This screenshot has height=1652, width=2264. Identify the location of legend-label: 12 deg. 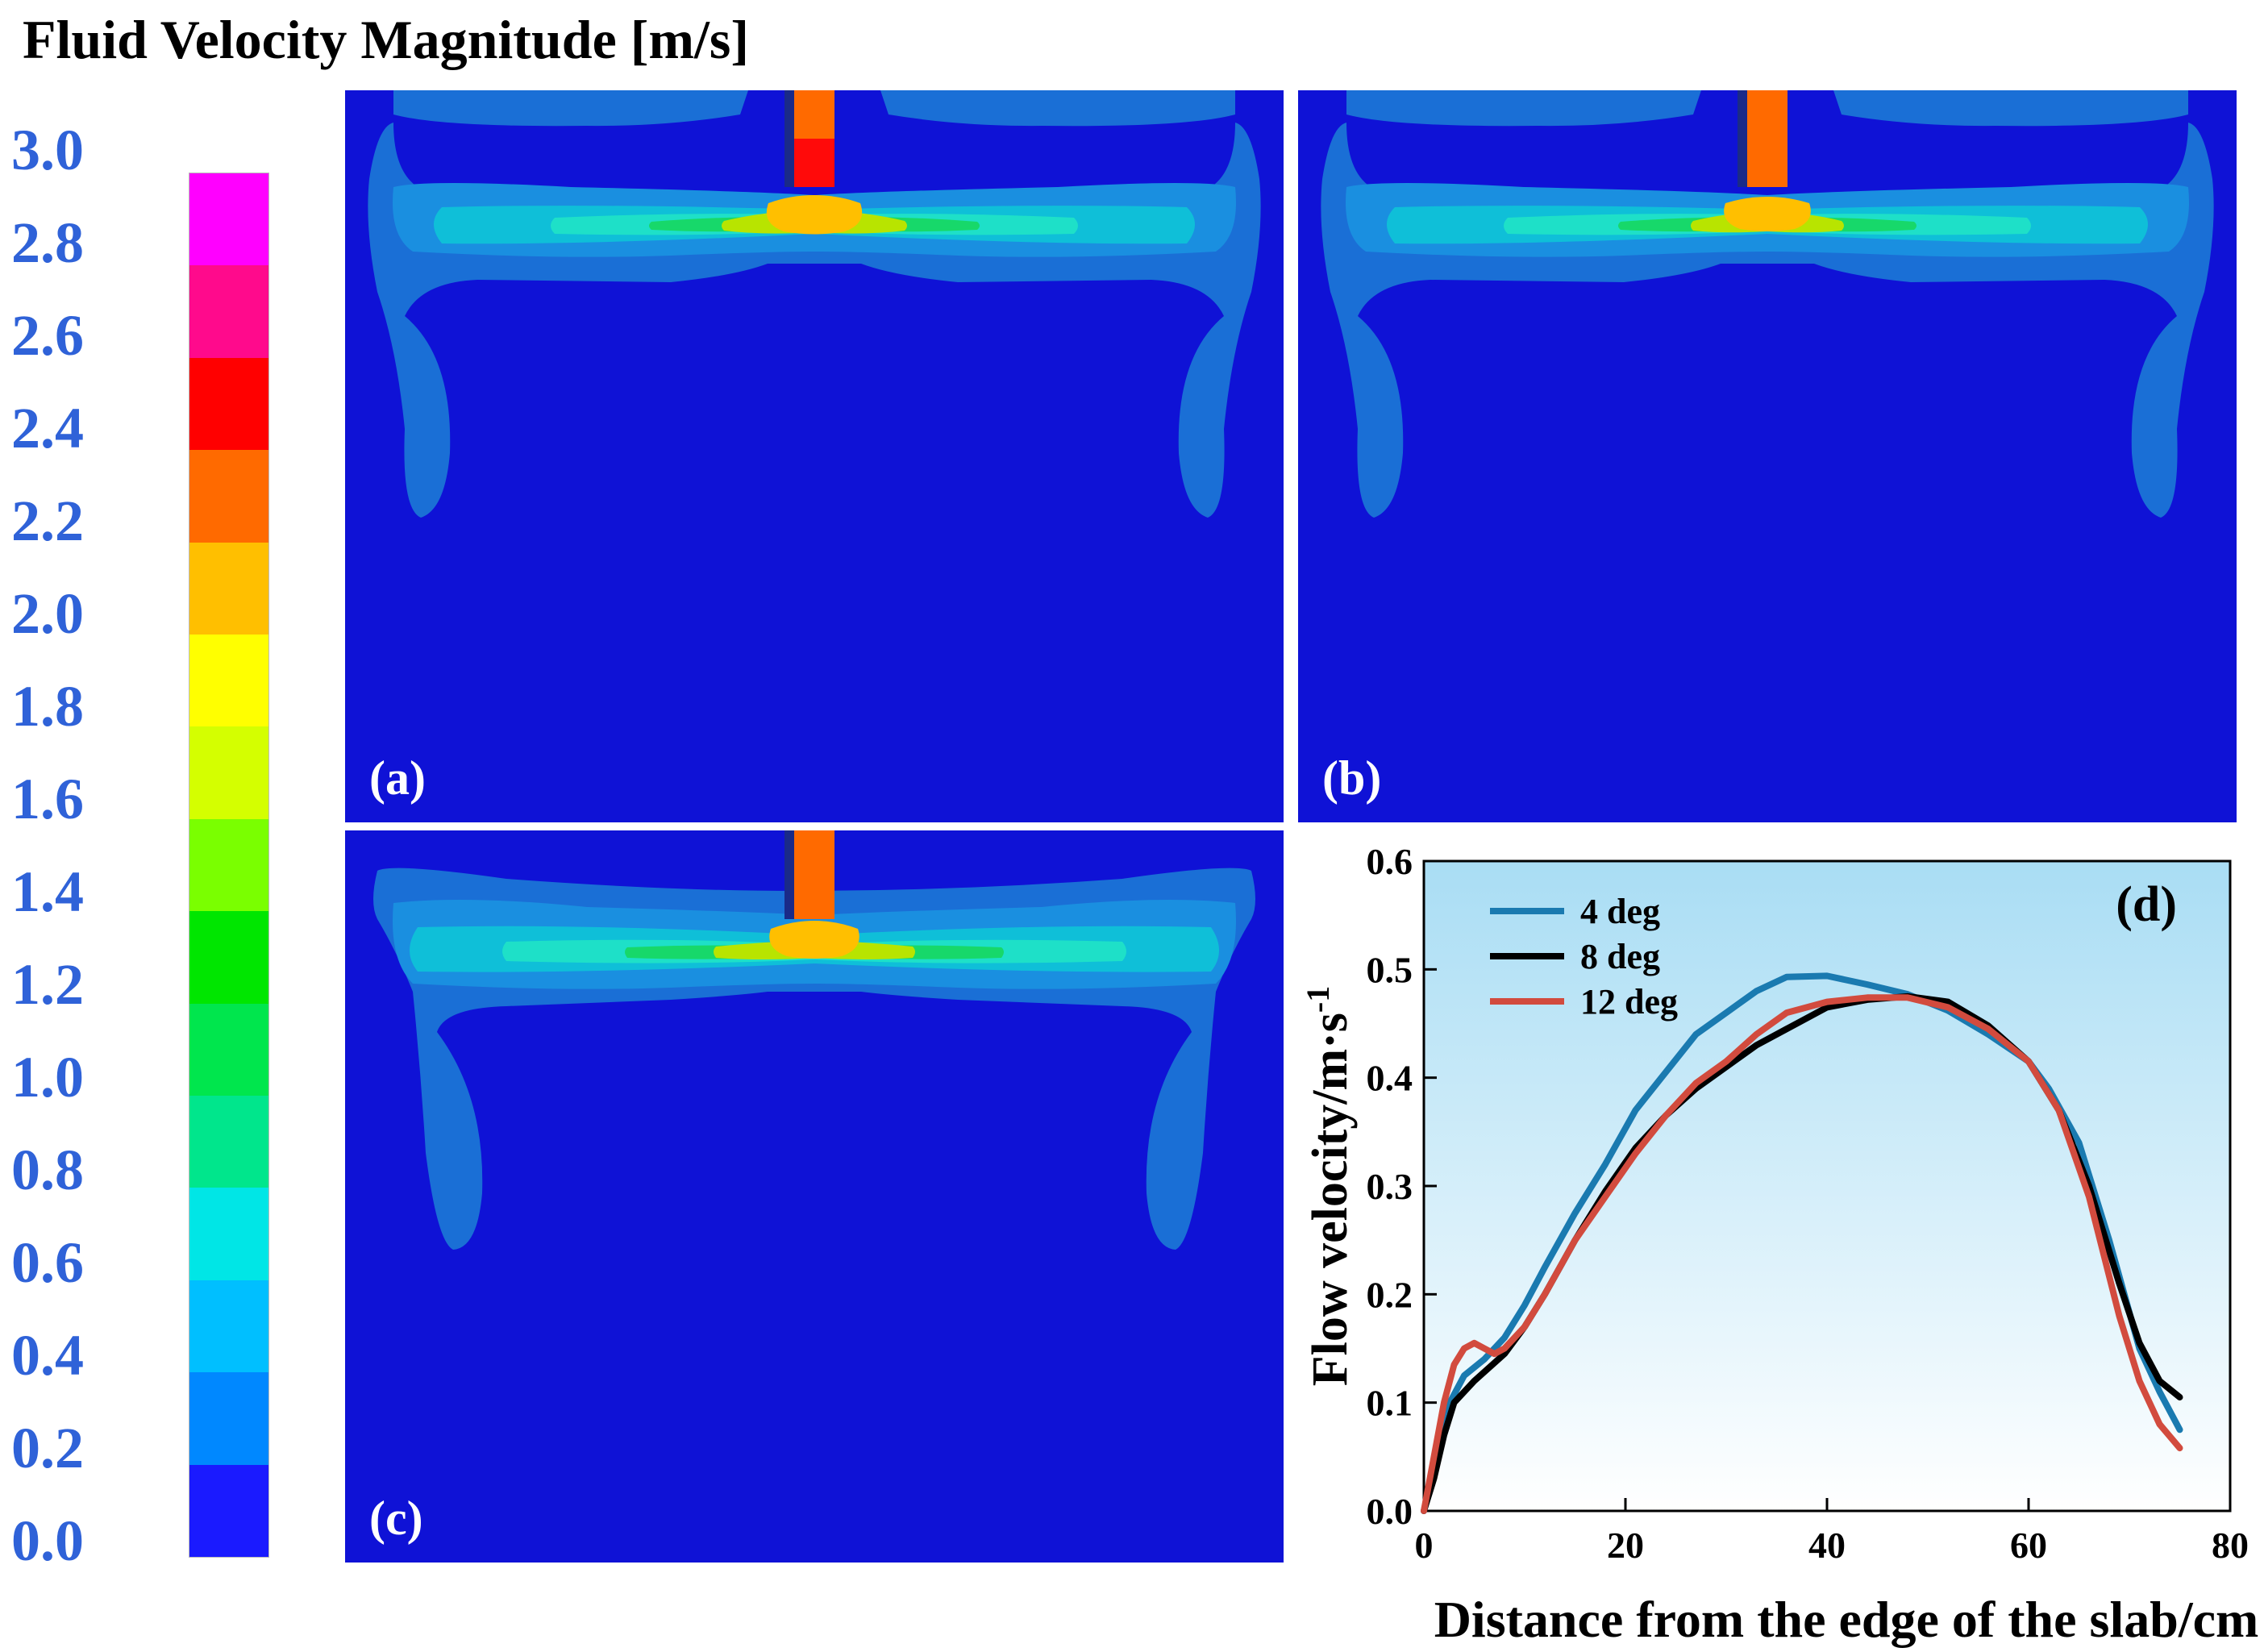
(1629, 1002).